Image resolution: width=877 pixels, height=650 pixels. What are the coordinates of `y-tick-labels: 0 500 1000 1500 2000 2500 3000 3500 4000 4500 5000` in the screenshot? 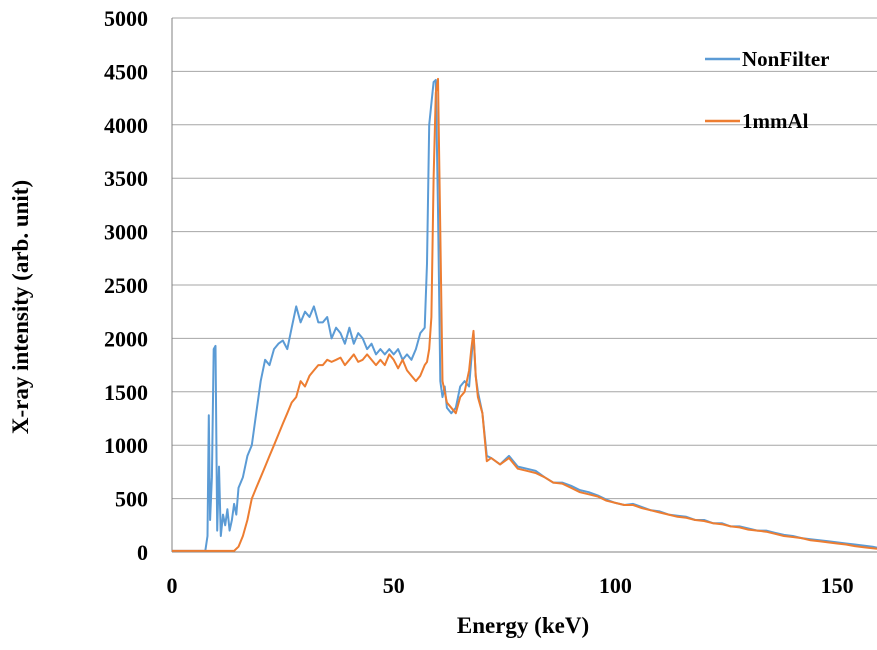 It's located at (126, 285).